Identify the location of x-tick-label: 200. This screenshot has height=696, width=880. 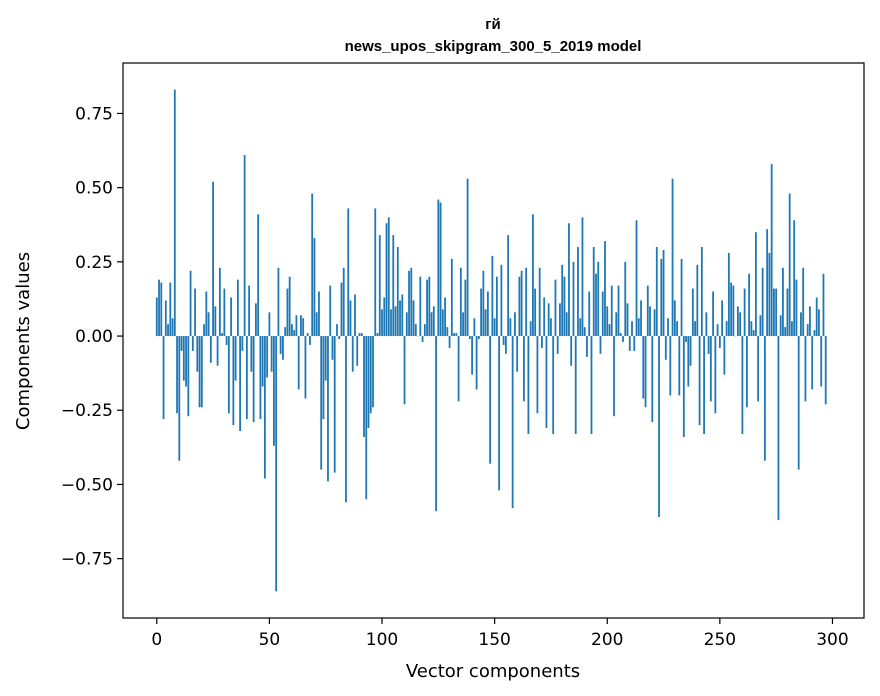
(607, 640).